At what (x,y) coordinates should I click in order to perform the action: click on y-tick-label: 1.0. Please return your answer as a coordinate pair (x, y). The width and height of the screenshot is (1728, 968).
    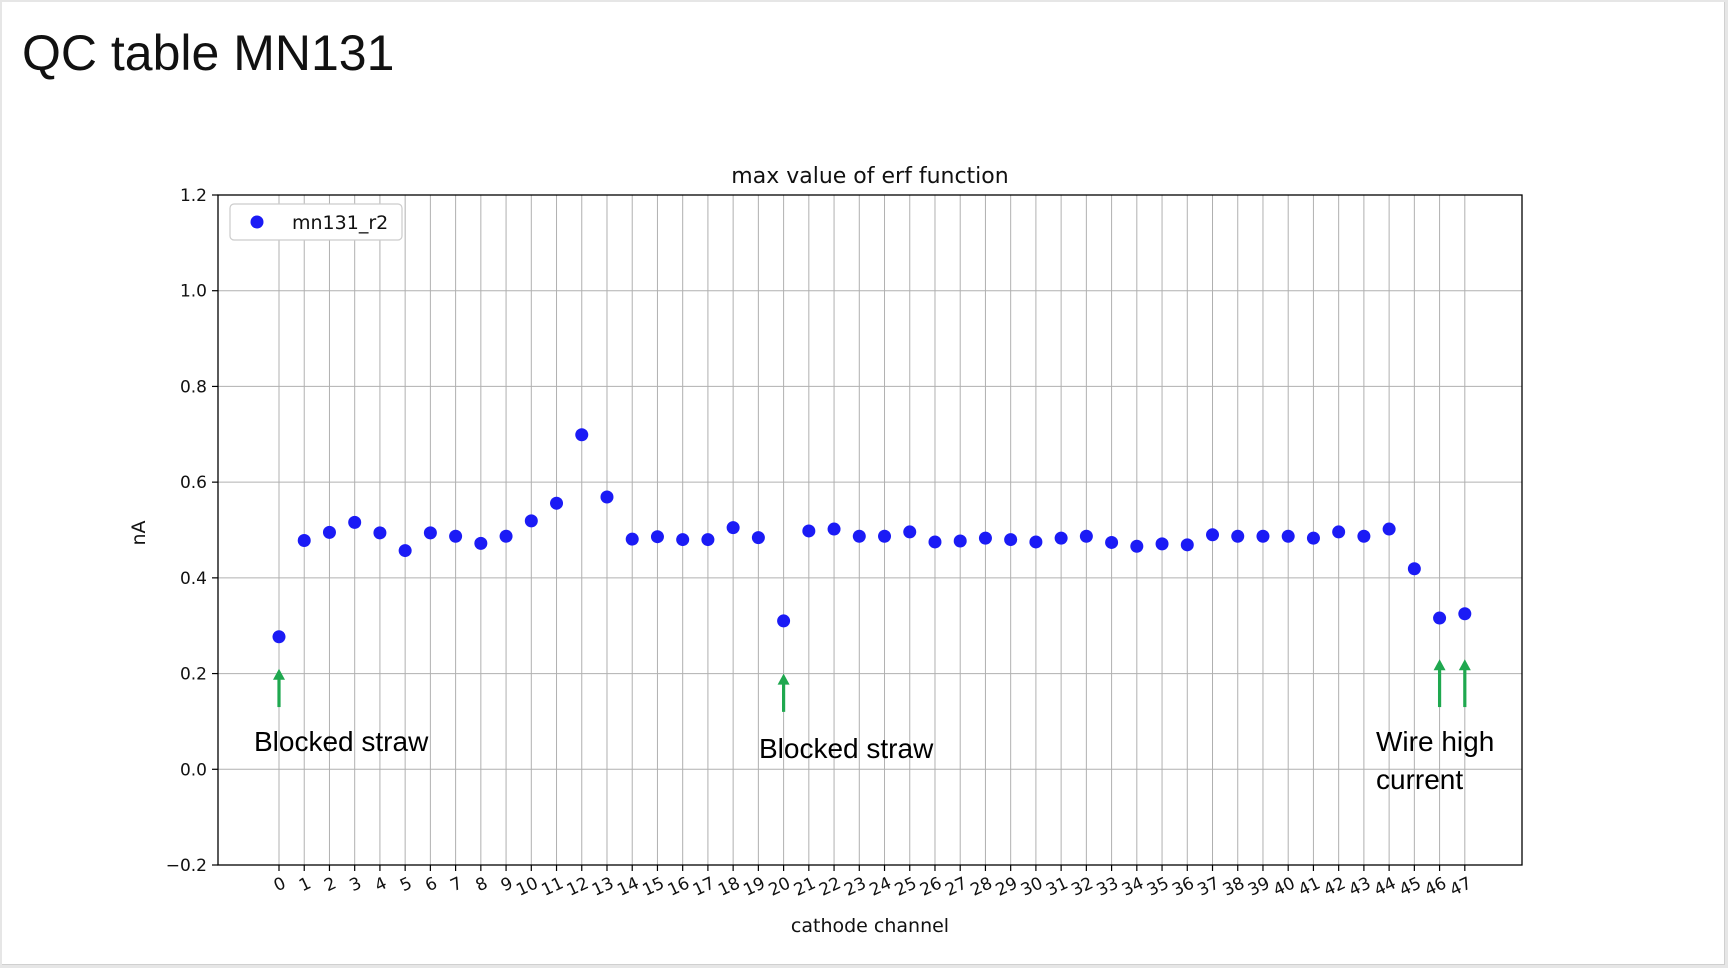
    Looking at the image, I should click on (193, 292).